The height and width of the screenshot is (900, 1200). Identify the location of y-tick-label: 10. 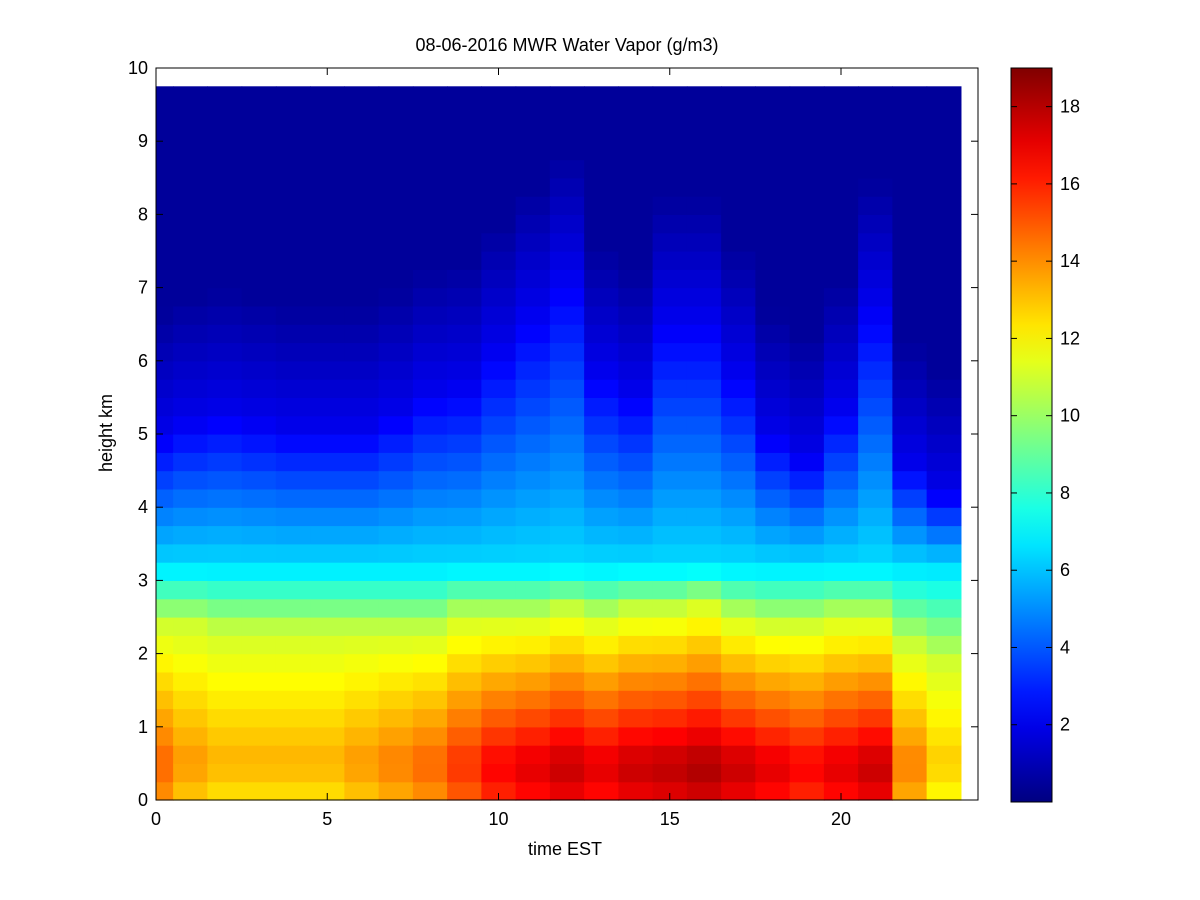
(138, 68).